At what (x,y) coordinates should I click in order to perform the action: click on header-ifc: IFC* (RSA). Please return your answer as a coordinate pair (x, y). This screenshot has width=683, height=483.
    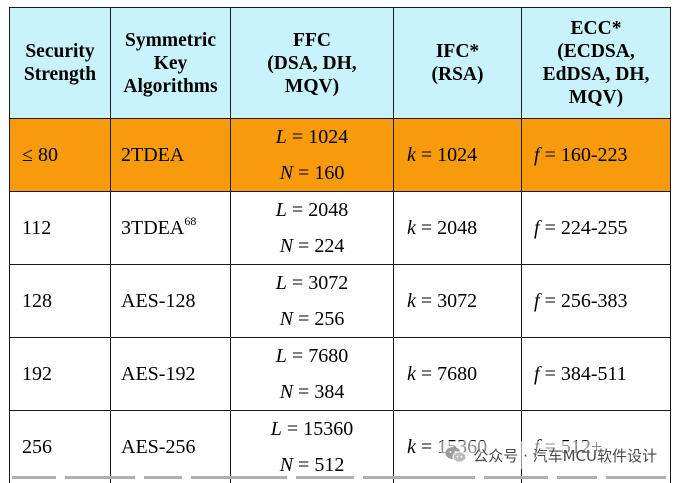
    Looking at the image, I should click on (457, 63).